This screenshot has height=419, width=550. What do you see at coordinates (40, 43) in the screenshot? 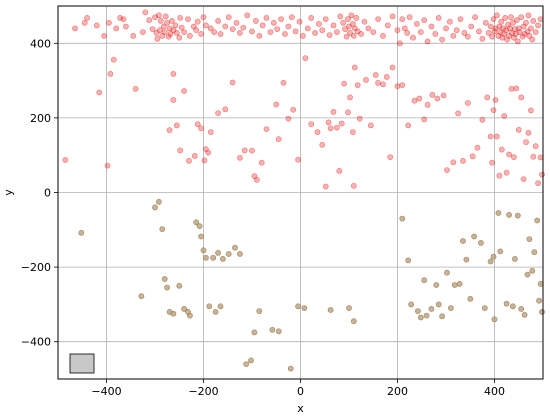
I see `y-tick-label: 400` at bounding box center [40, 43].